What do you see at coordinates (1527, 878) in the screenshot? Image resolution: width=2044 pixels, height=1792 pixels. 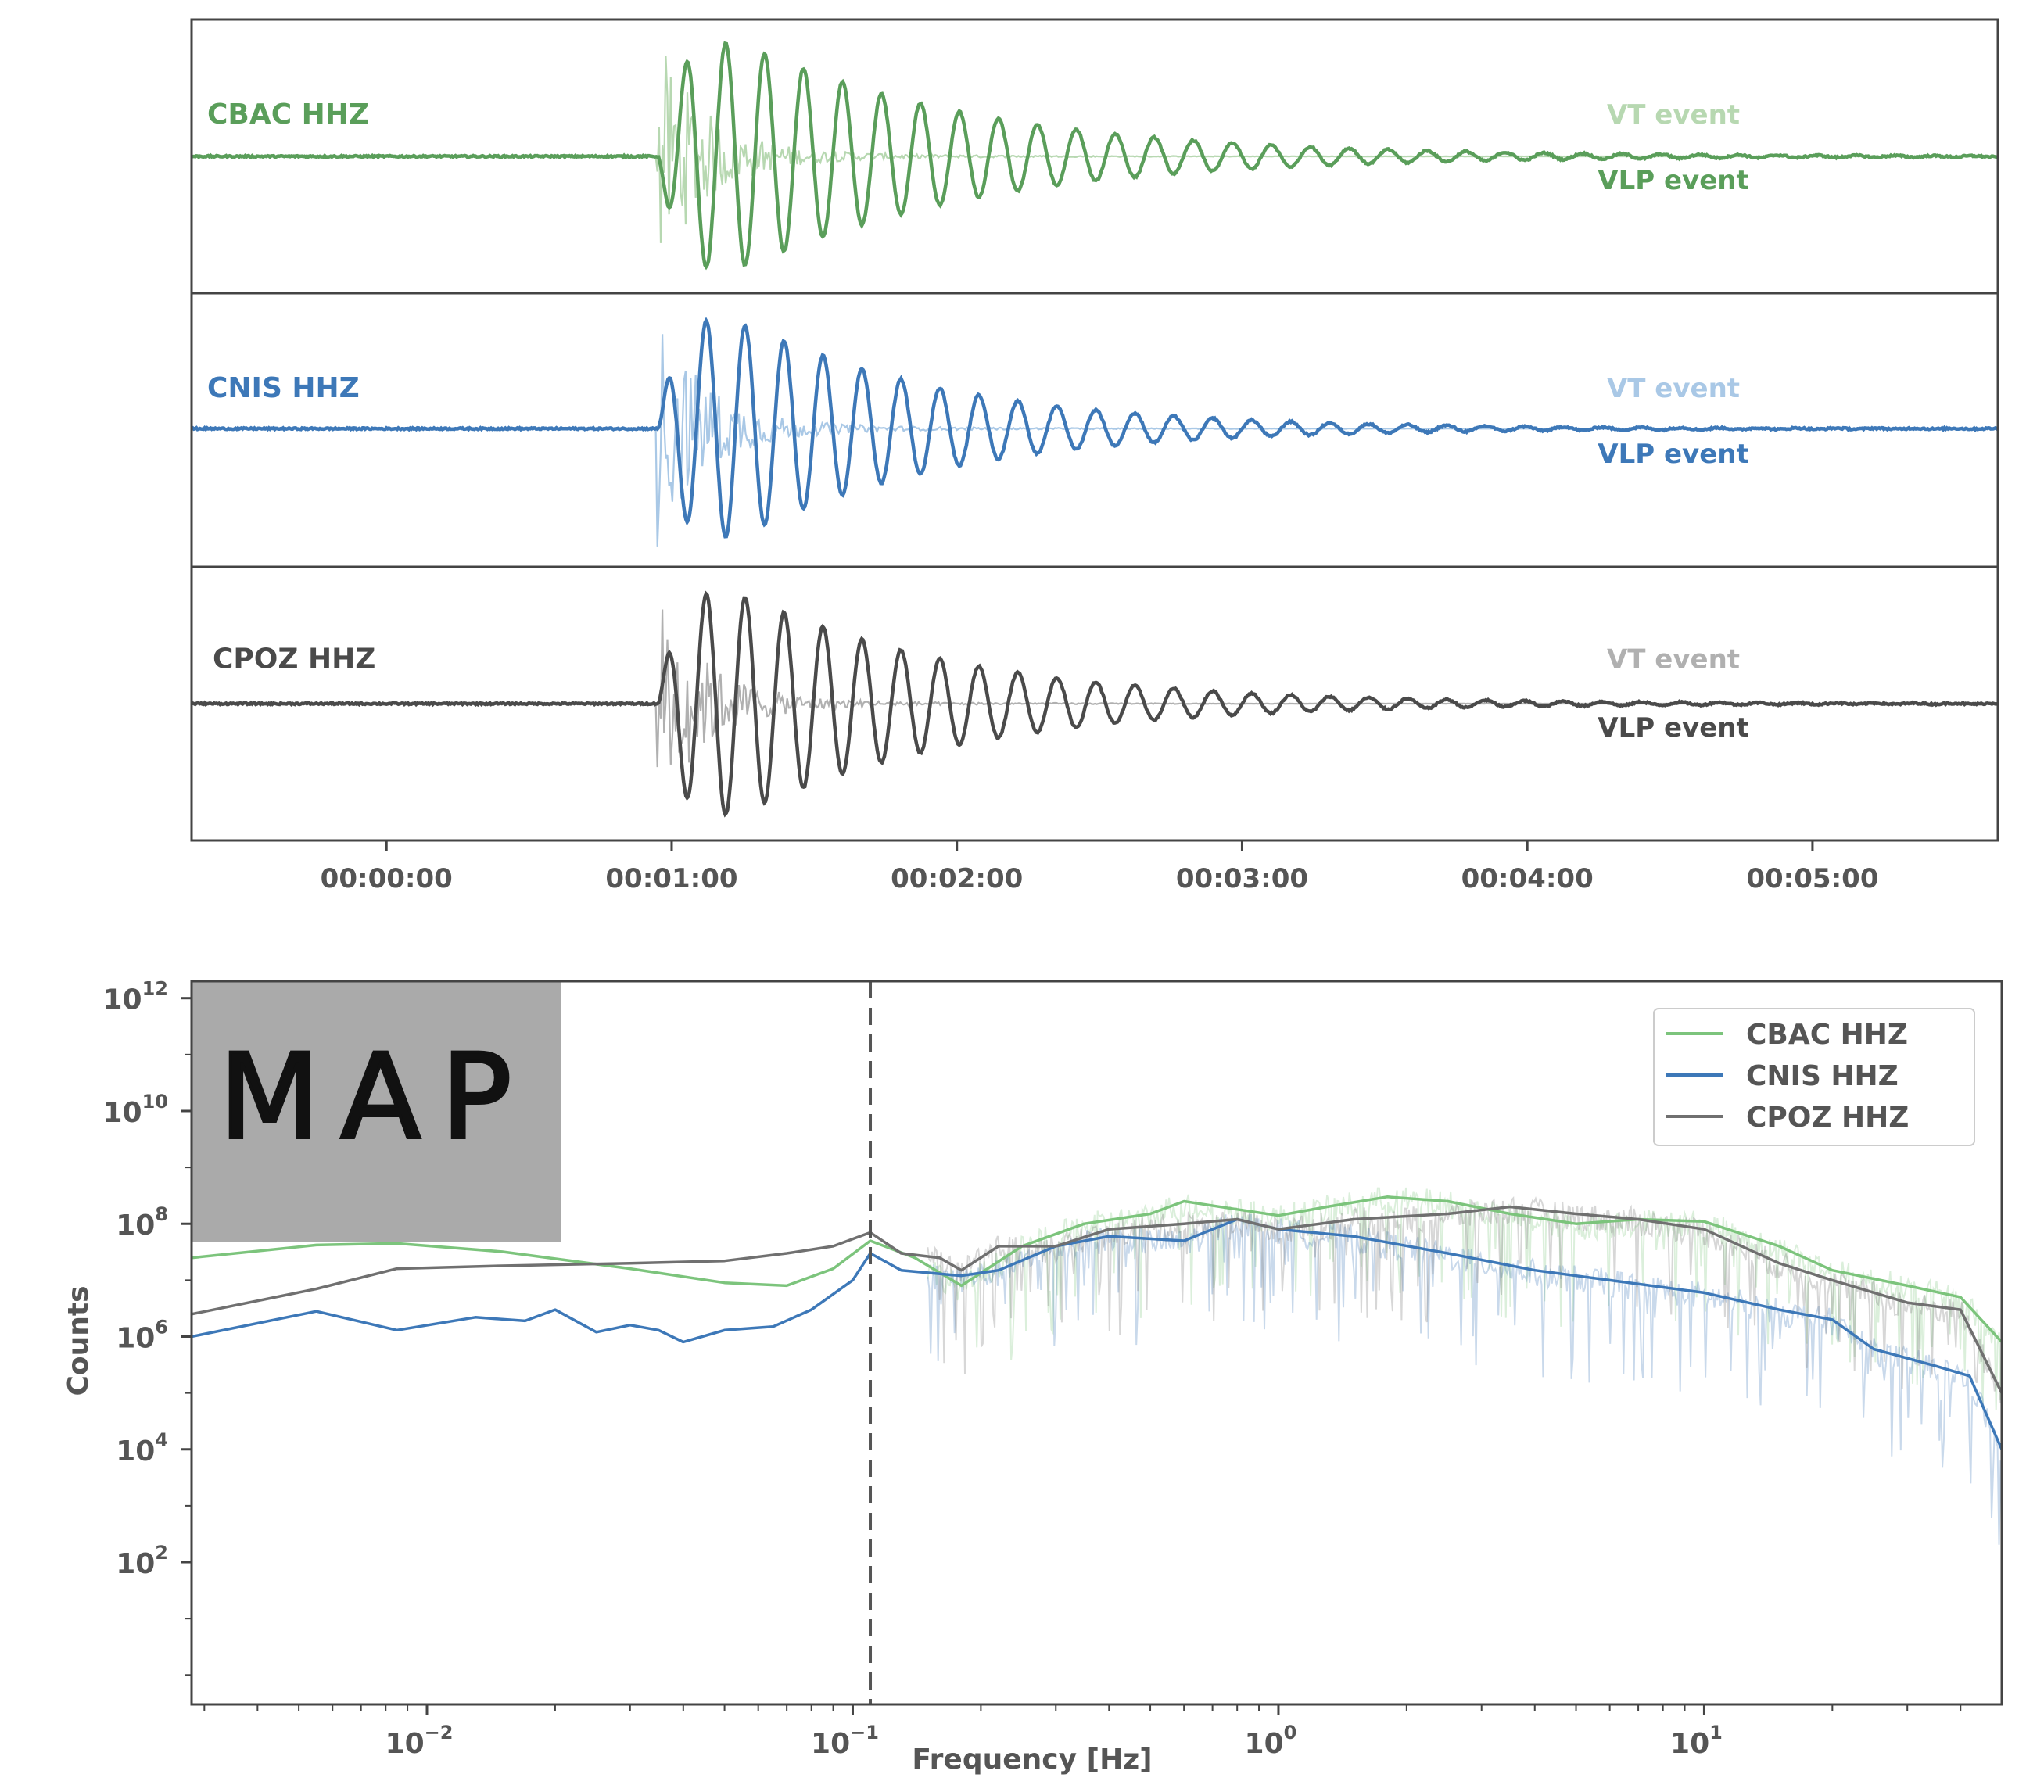 I see `x-tick-label: 00:04:00` at bounding box center [1527, 878].